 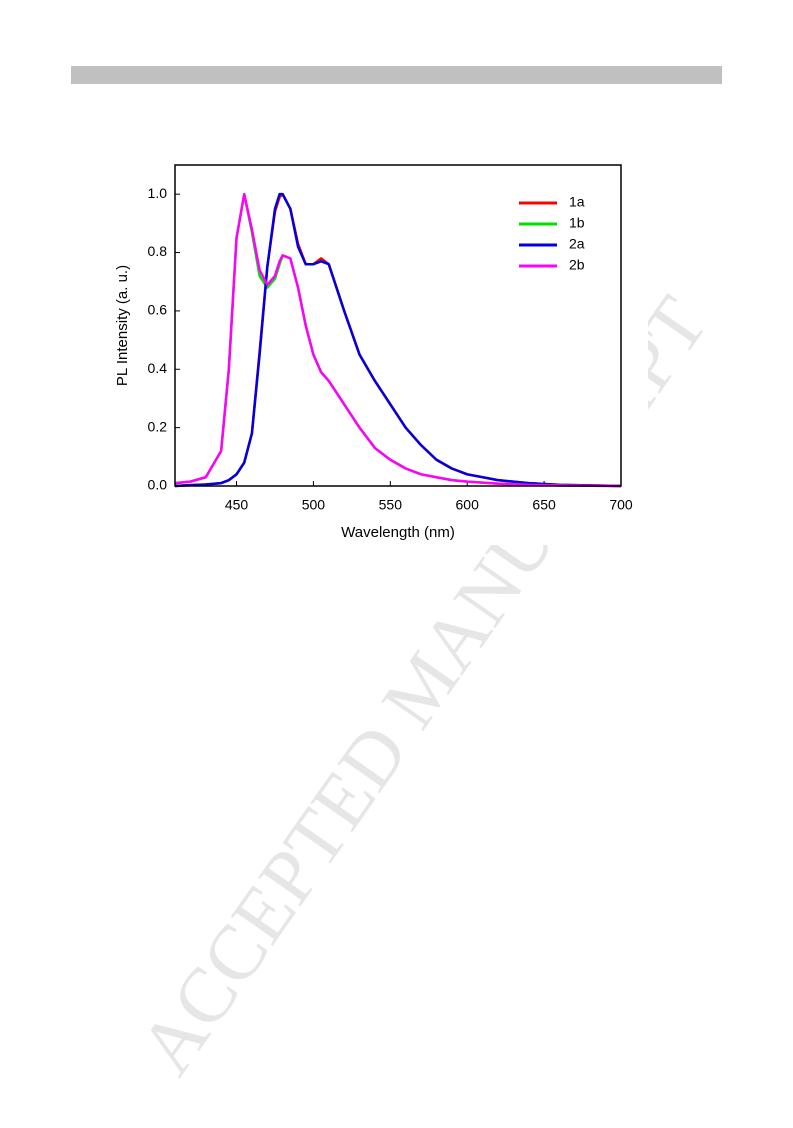 I want to click on y-tick-label: 0.0, so click(x=158, y=485).